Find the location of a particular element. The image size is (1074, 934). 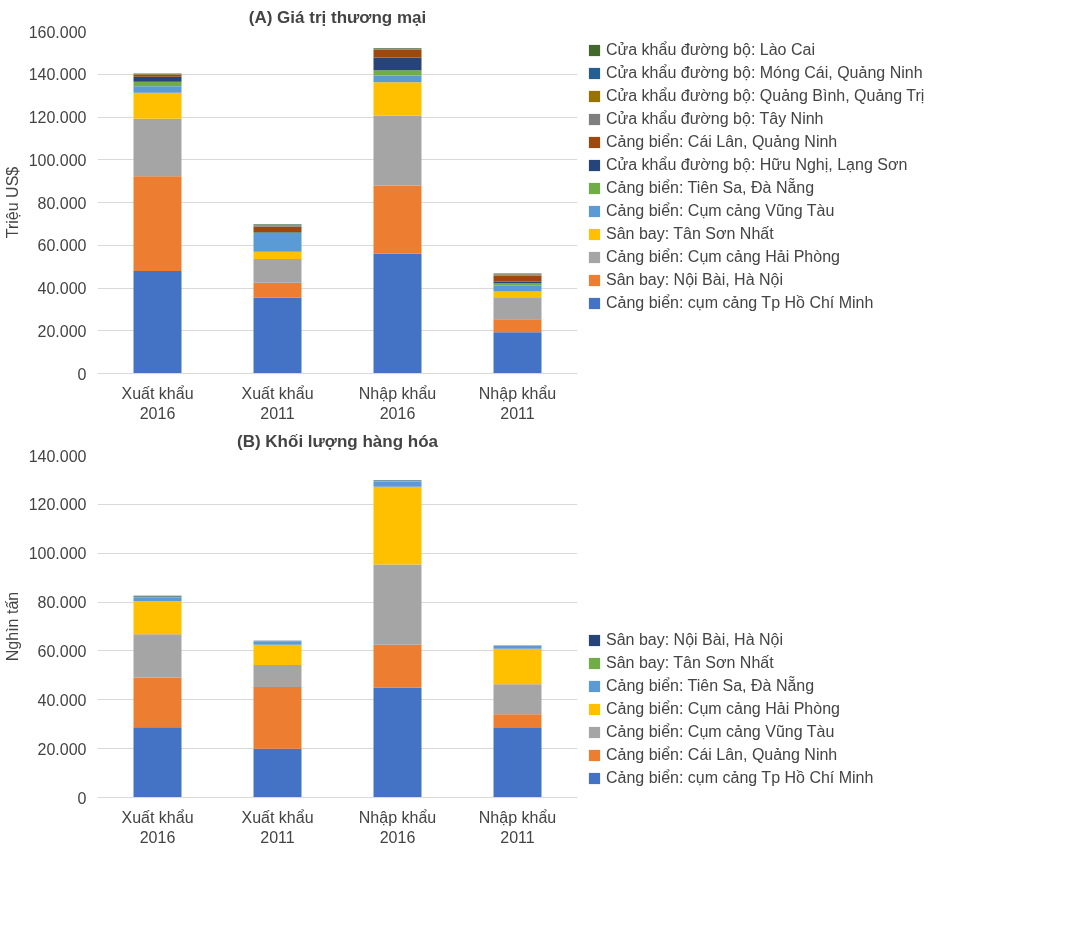

legend-label: Cửa khẩu đường bộ: Lào Cai is located at coordinates (710, 50).